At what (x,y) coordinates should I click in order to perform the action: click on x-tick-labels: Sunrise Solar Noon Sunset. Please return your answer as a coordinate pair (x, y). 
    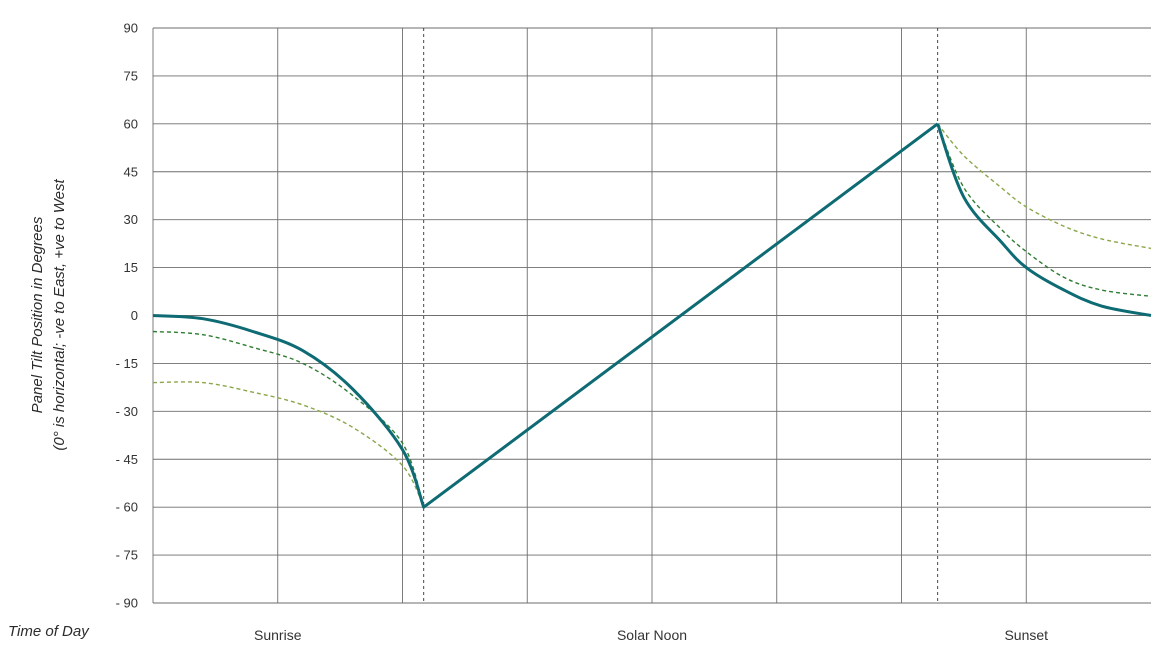
    Looking at the image, I should click on (651, 635).